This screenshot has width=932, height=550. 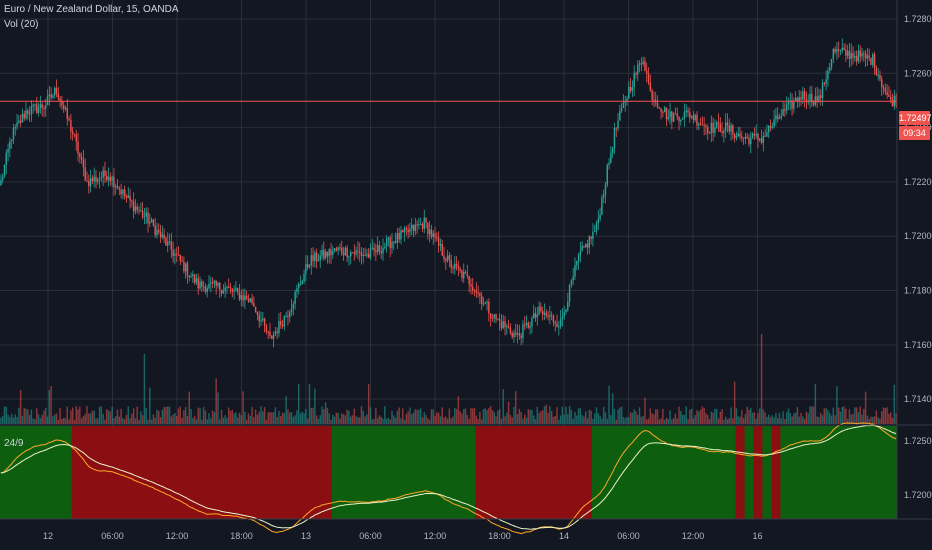 What do you see at coordinates (21, 24) in the screenshot?
I see `volume-legend: Vol (20)` at bounding box center [21, 24].